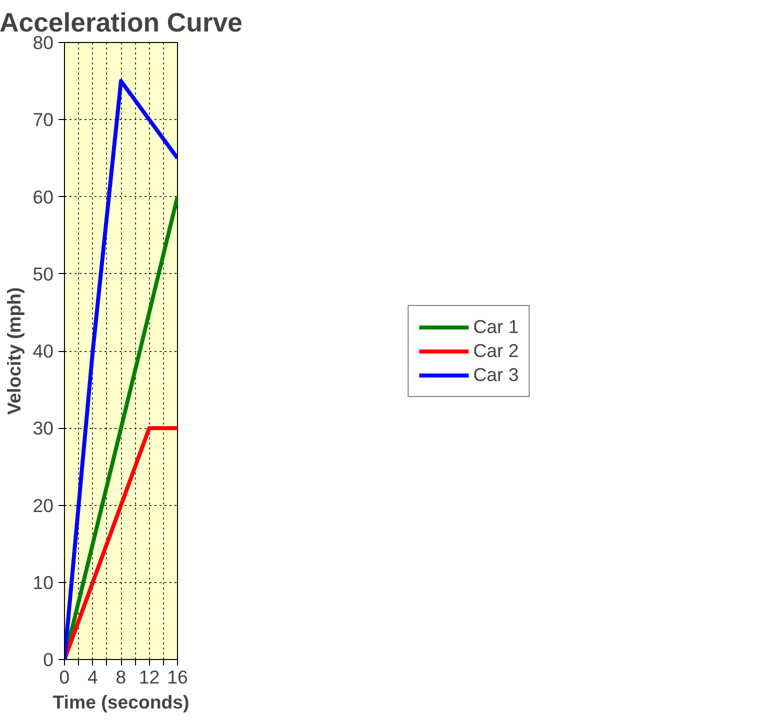 The width and height of the screenshot is (766, 723). Describe the element at coordinates (496, 375) in the screenshot. I see `legend-label: Car 3` at that location.